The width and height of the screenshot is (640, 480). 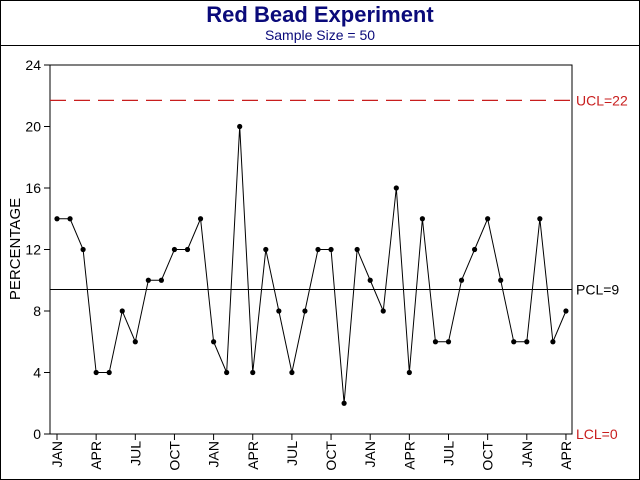 I want to click on y-tick-label: 24, so click(x=33, y=65).